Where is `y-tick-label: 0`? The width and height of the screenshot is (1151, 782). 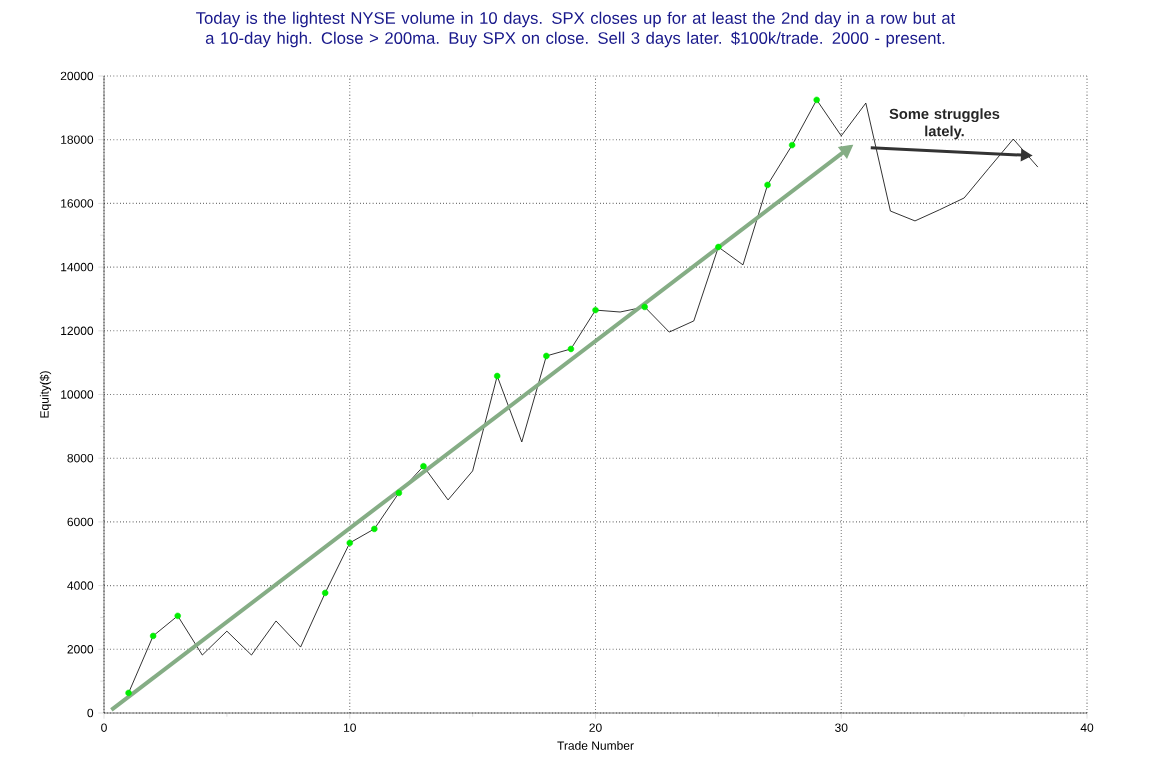 y-tick-label: 0 is located at coordinates (90, 713).